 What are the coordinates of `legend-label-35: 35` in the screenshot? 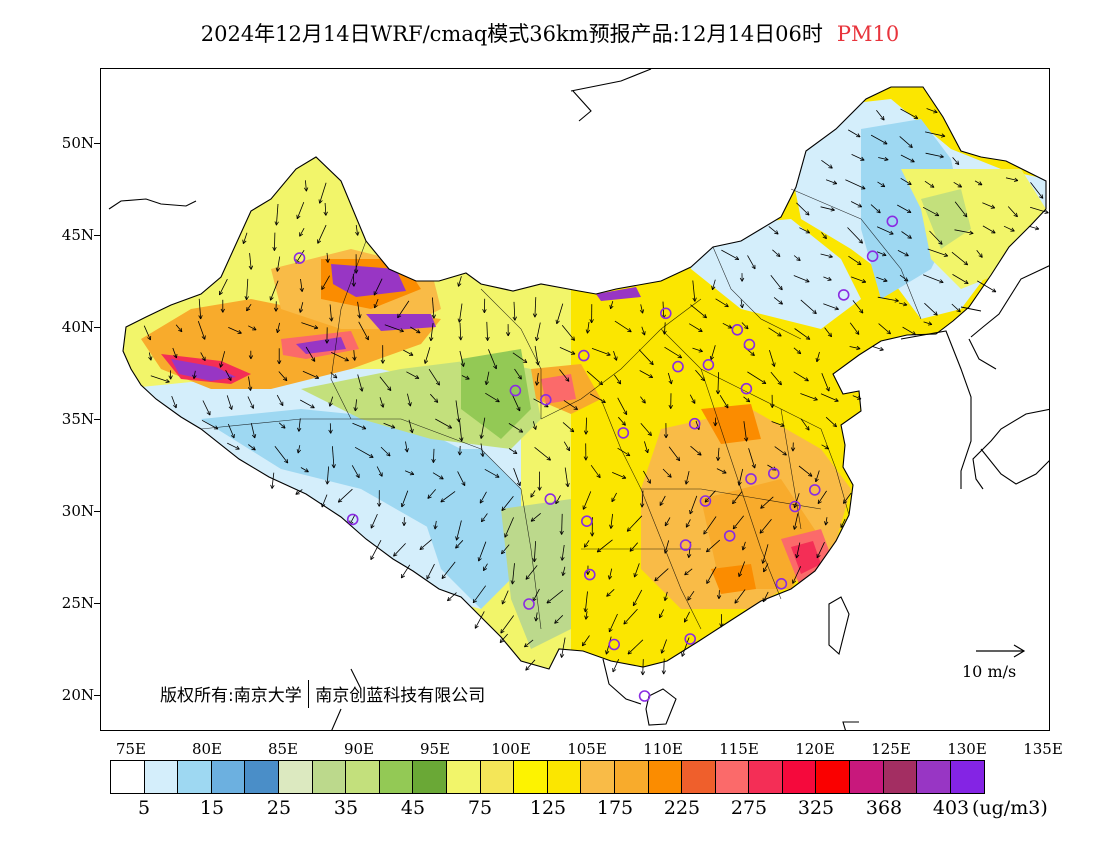 It's located at (346, 808).